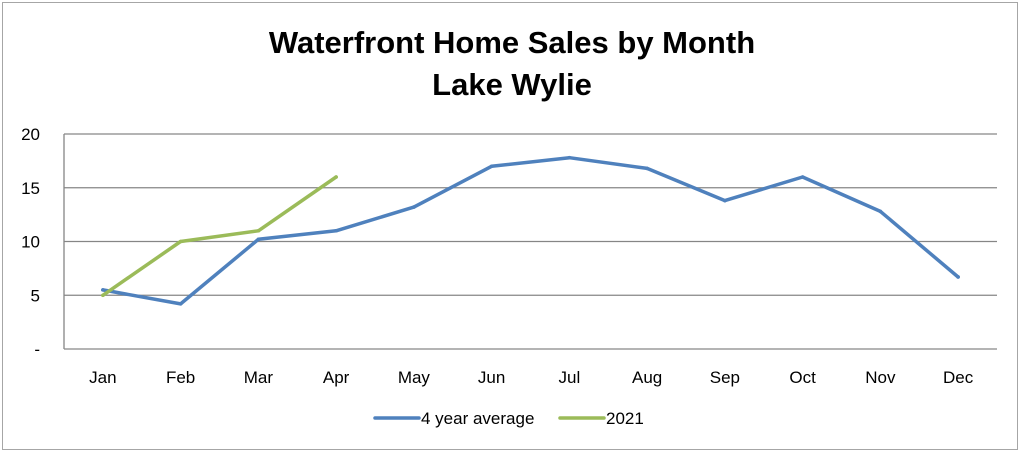  What do you see at coordinates (180, 377) in the screenshot?
I see `x-tick-label: Feb` at bounding box center [180, 377].